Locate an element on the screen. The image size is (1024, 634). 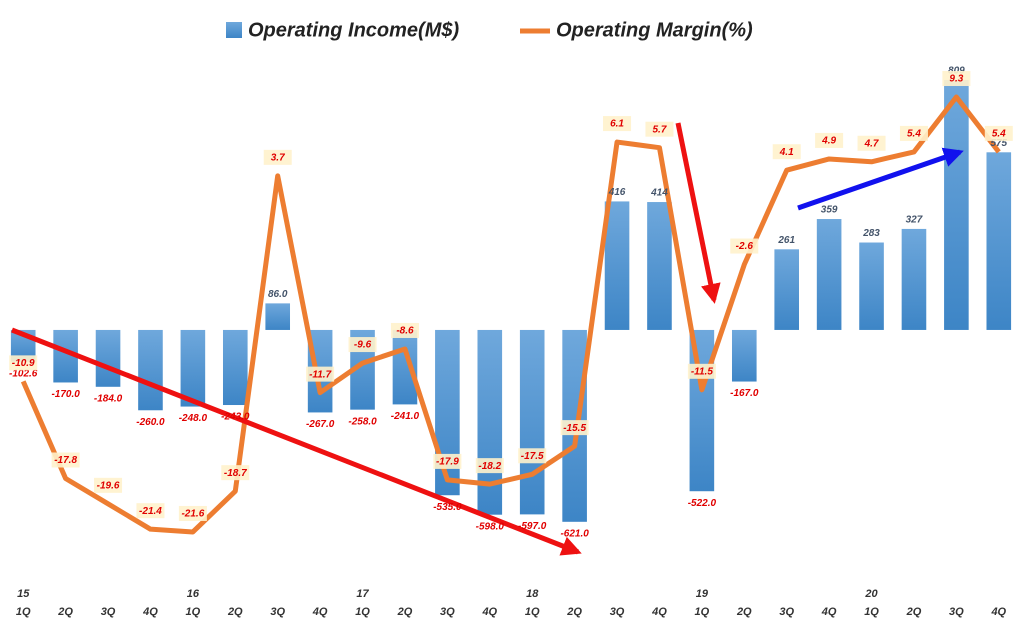
year-label: 18 is located at coordinates (532, 594).